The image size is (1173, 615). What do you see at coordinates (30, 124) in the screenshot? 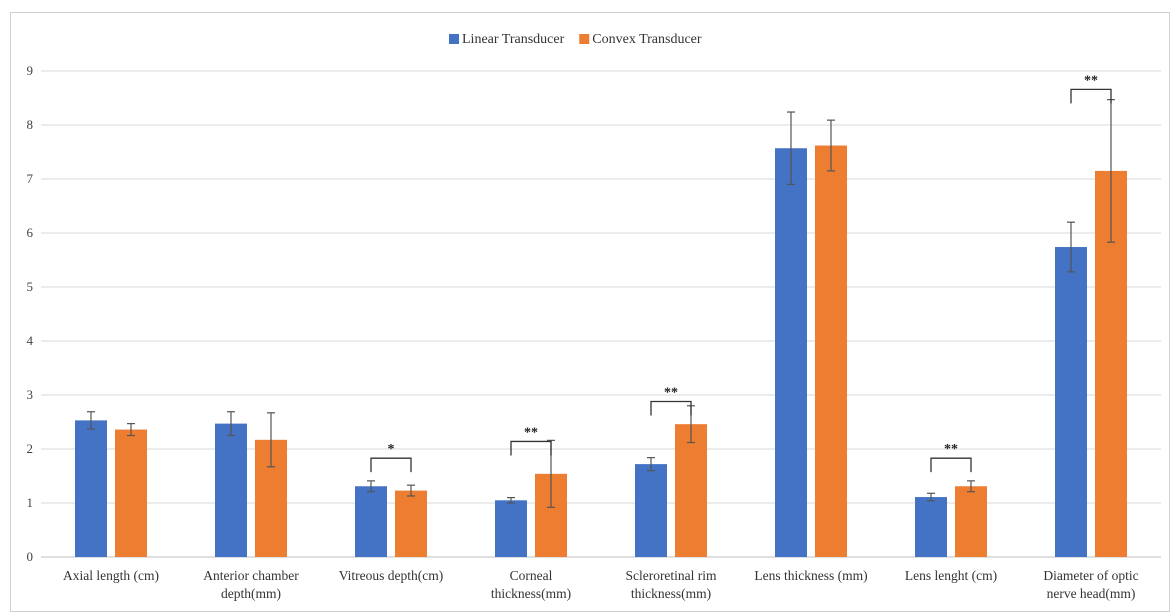
I see `y-tick-label: 8` at bounding box center [30, 124].